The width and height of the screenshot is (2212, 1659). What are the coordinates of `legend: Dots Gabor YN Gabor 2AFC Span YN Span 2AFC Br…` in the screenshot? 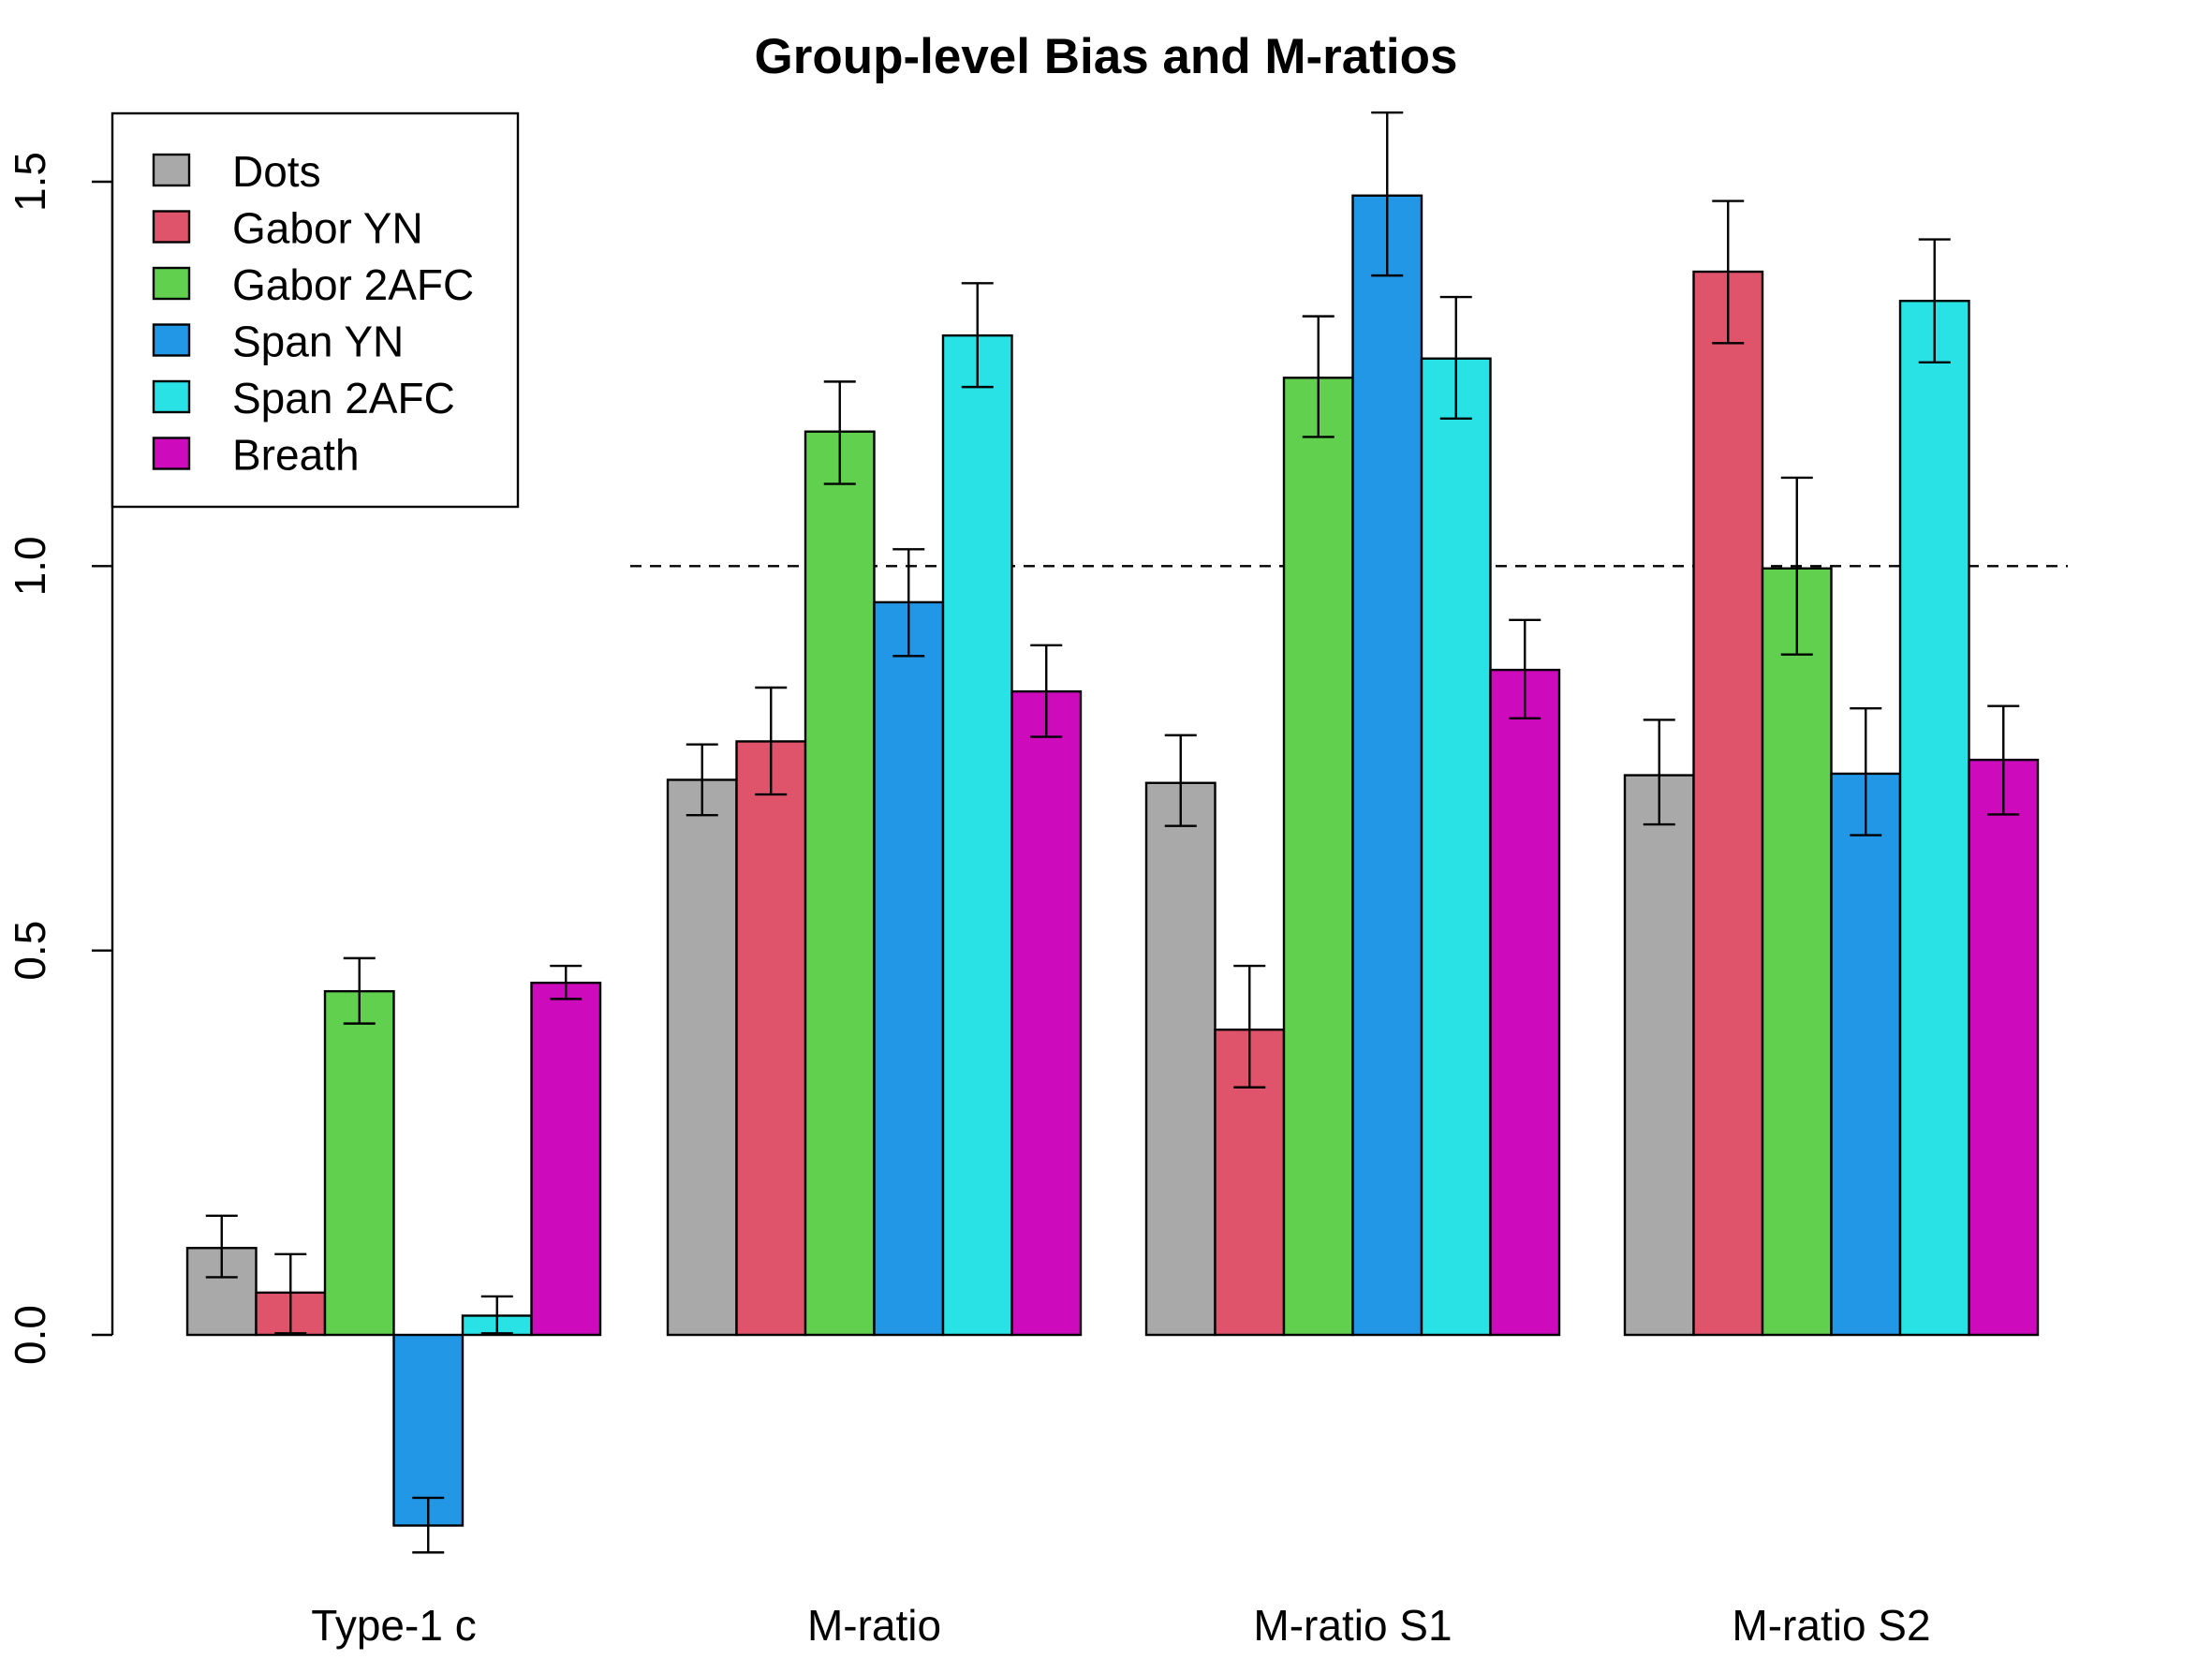 It's located at (315, 310).